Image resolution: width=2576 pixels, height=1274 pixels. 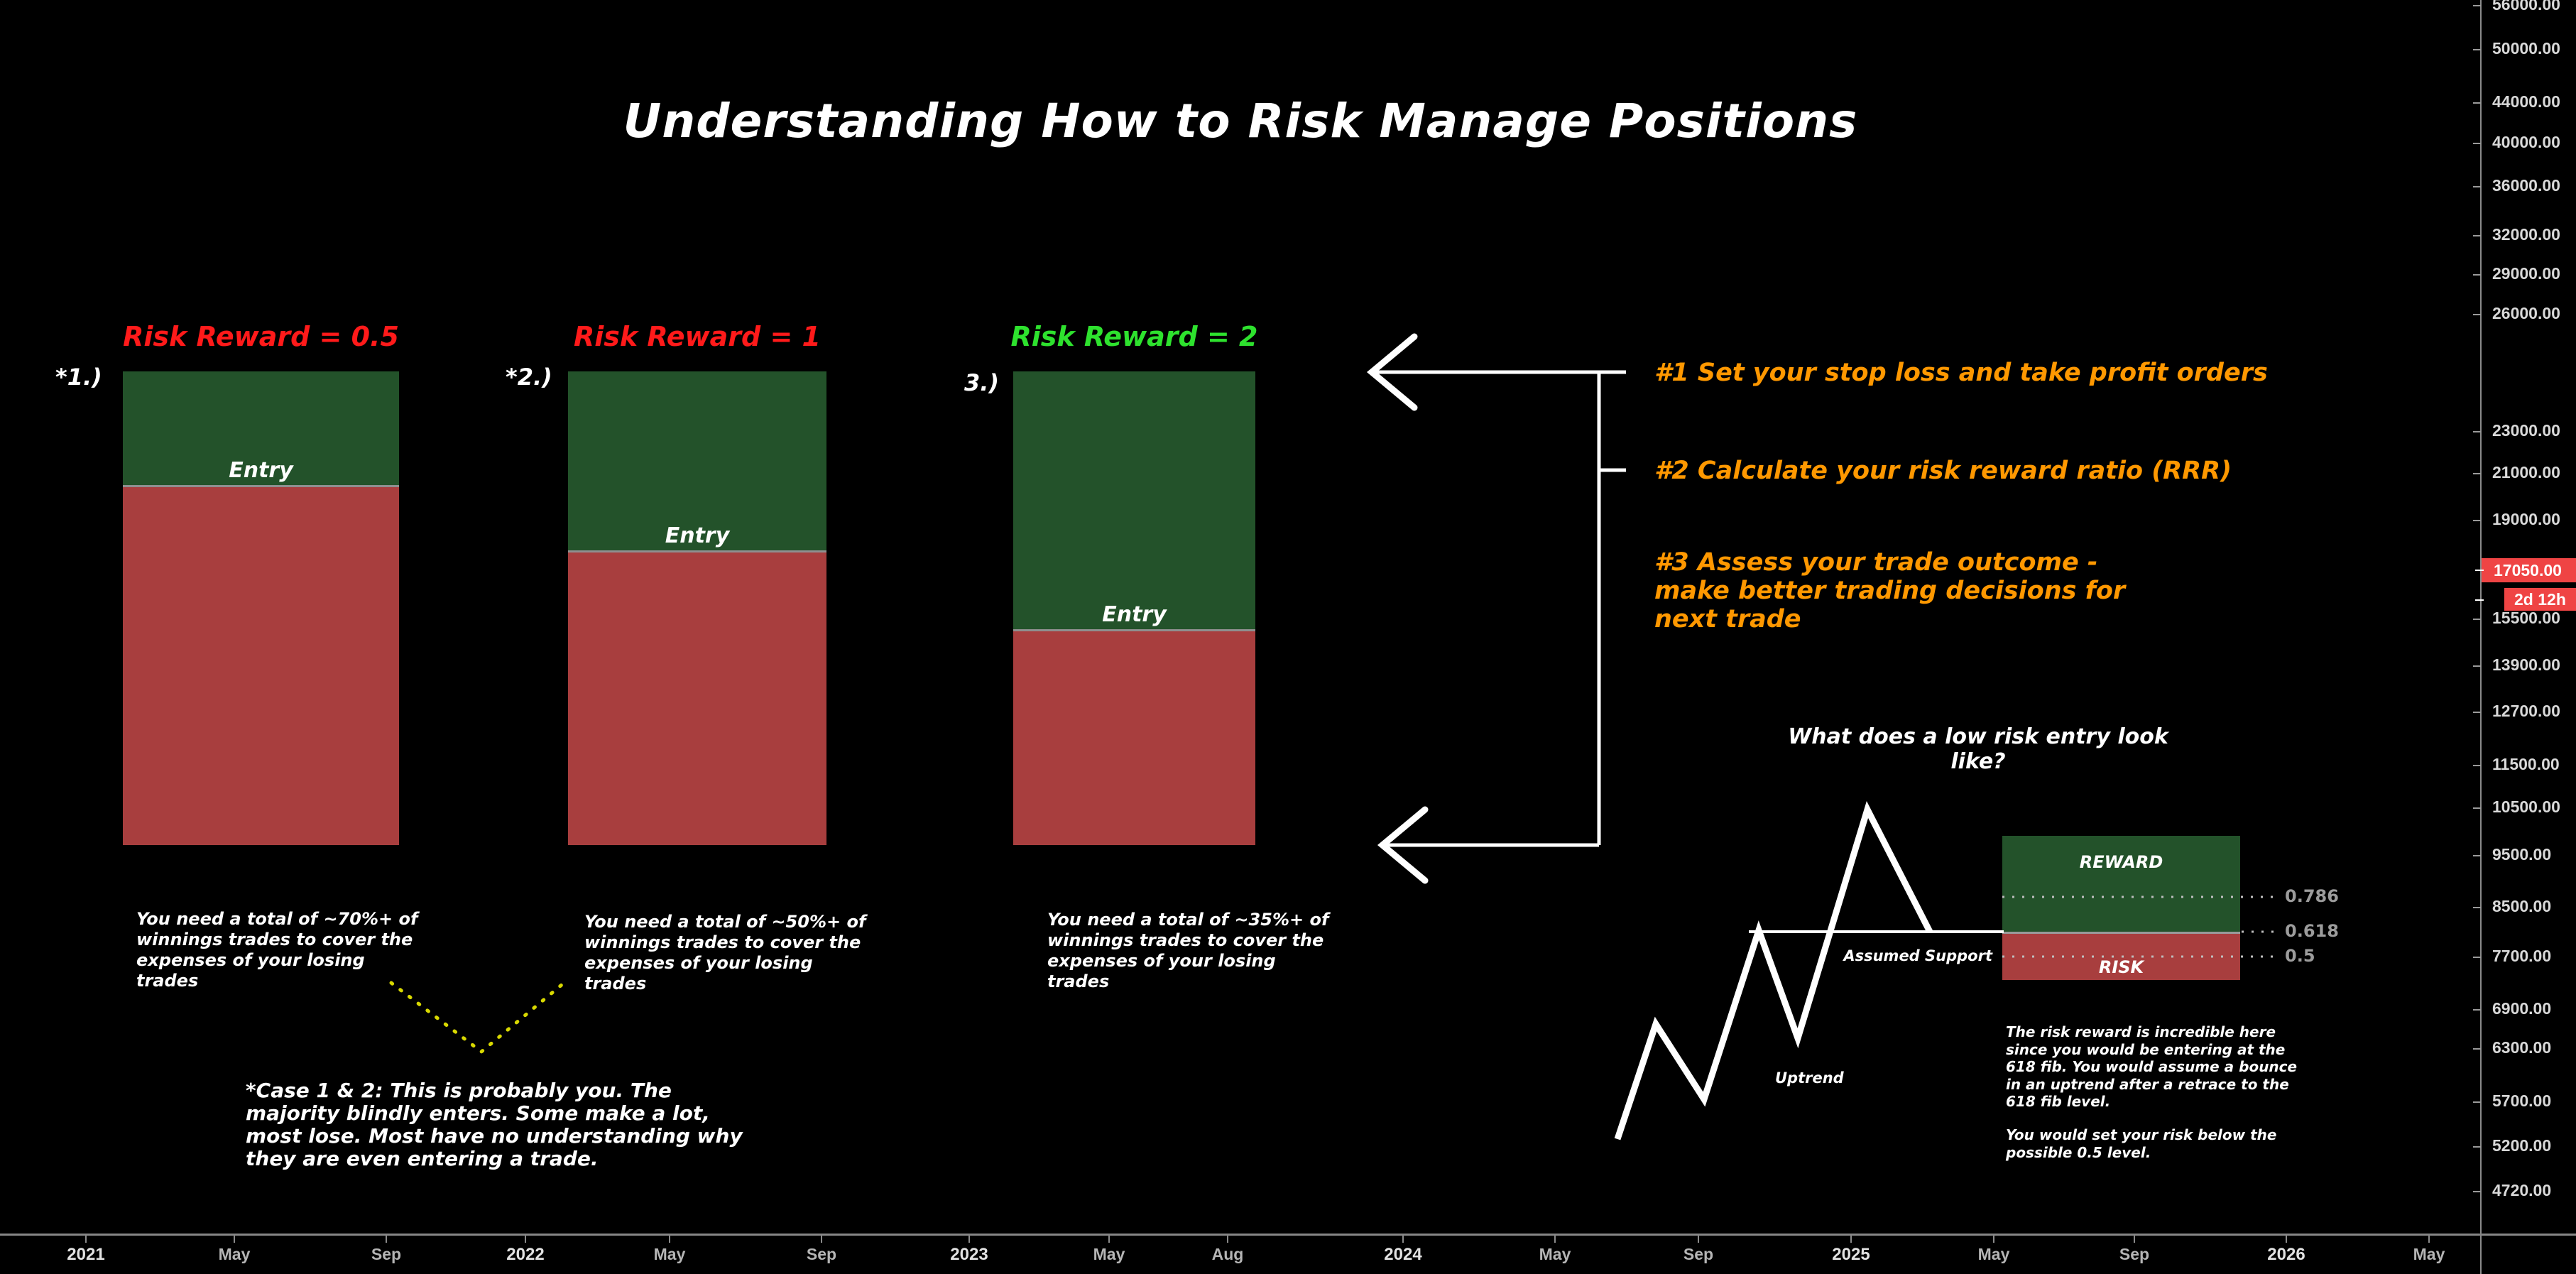 I want to click on price-axis-label: 5700.00, so click(x=2522, y=1100).